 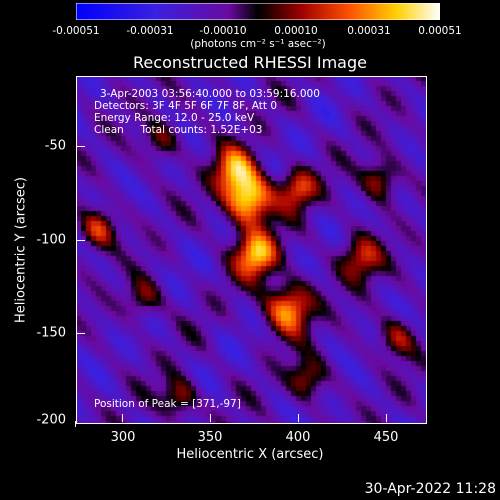 What do you see at coordinates (123, 437) in the screenshot?
I see `x-tick-label: 300` at bounding box center [123, 437].